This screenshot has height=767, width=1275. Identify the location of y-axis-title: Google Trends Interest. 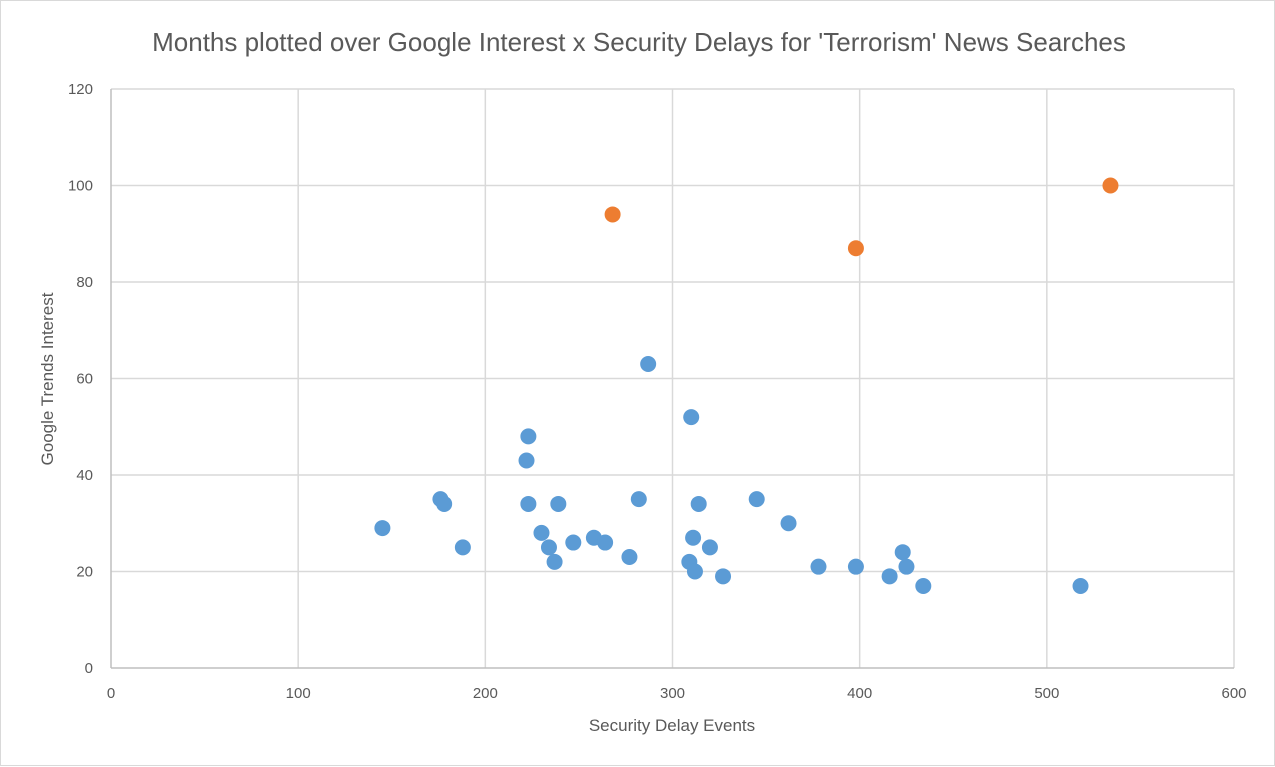
(47, 378).